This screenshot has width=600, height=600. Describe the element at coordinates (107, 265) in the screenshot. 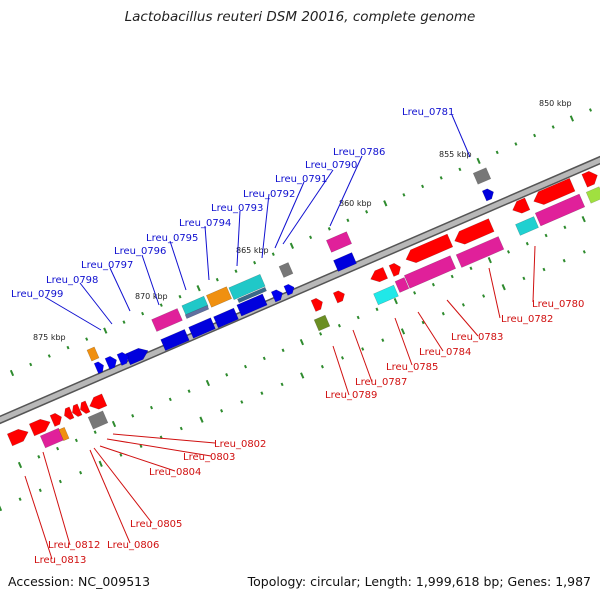

I see `gene-label-top: Lreu_0797` at that location.